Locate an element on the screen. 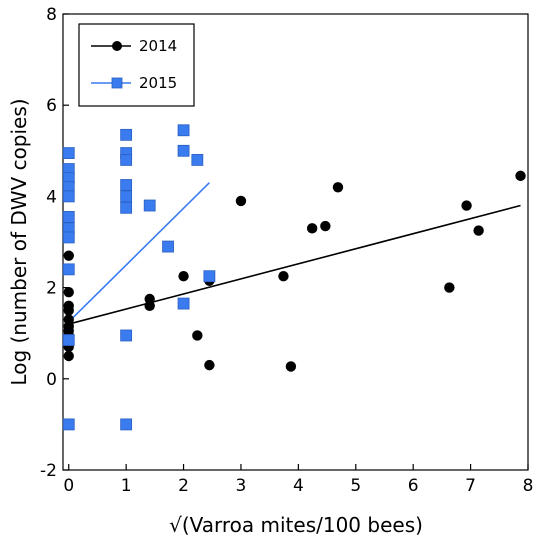 Image resolution: width=539 pixels, height=550 pixels. x-tick-label: 5 is located at coordinates (355, 486).